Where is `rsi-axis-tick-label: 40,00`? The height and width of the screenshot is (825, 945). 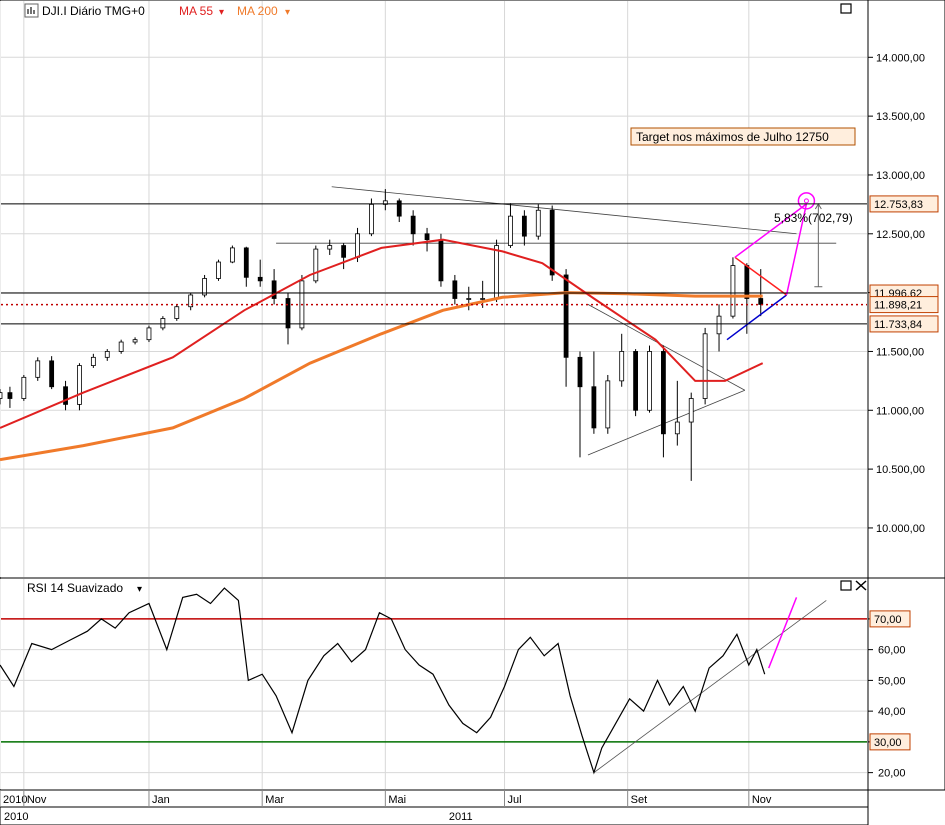 rsi-axis-tick-label: 40,00 is located at coordinates (892, 712).